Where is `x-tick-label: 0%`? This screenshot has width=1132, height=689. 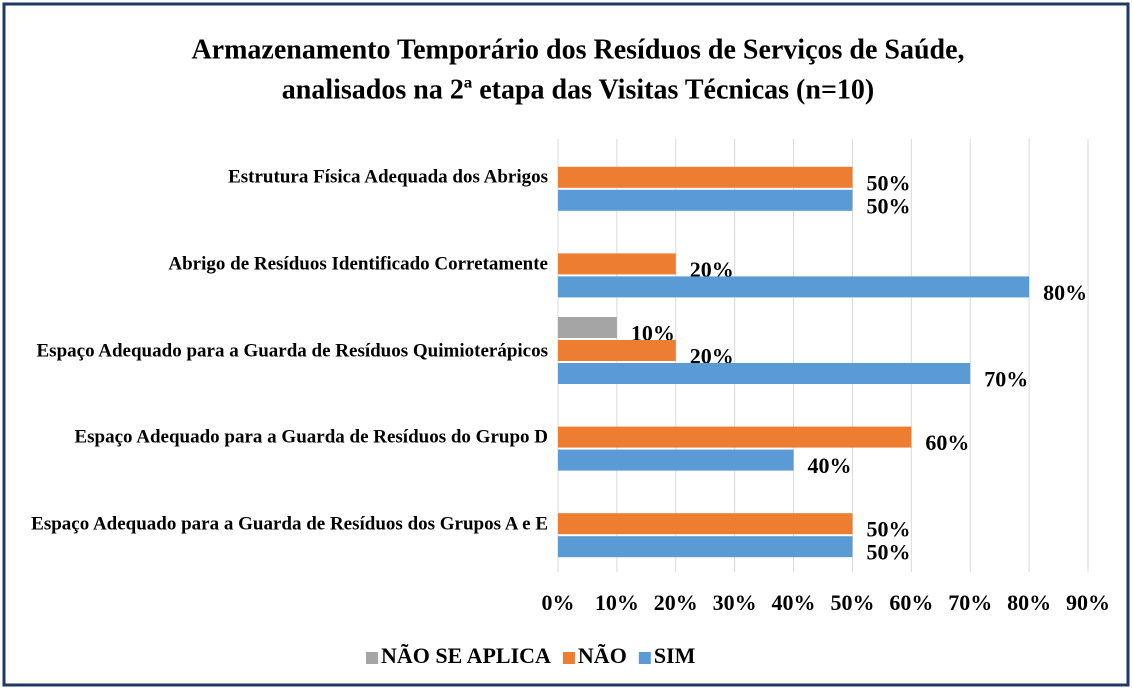
x-tick-label: 0% is located at coordinates (558, 602).